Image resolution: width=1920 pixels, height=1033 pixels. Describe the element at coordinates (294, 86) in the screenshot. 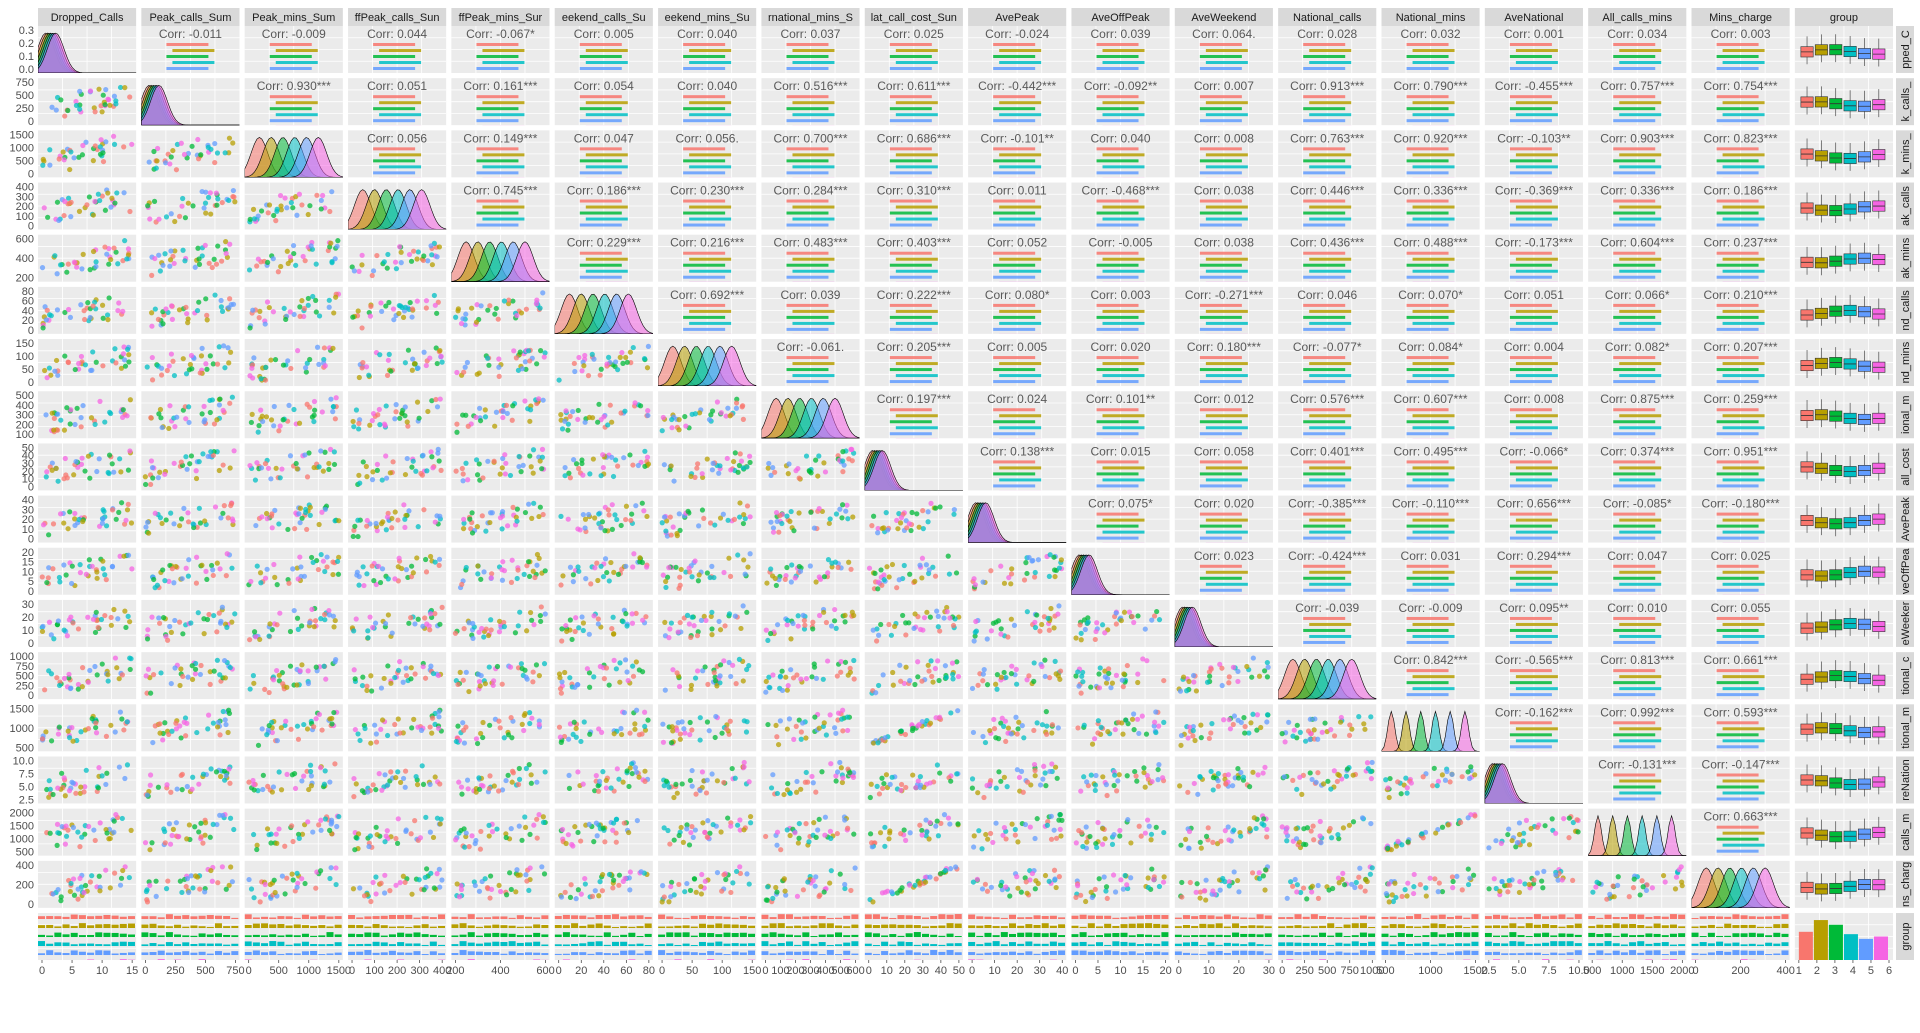

I see `corr-overall: Corr: 0.930***` at that location.